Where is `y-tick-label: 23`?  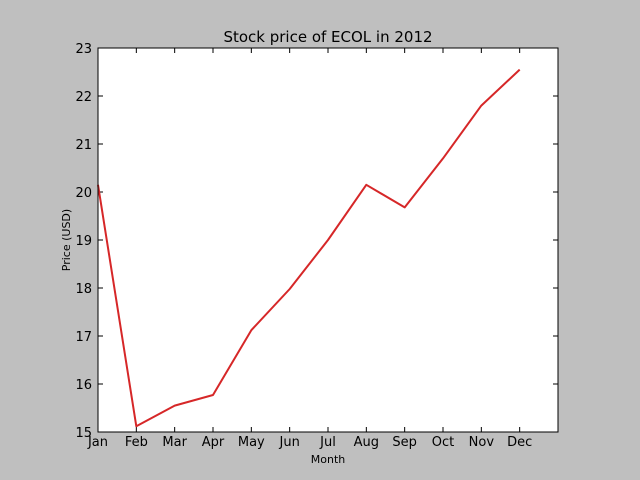 y-tick-label: 23 is located at coordinates (83, 49).